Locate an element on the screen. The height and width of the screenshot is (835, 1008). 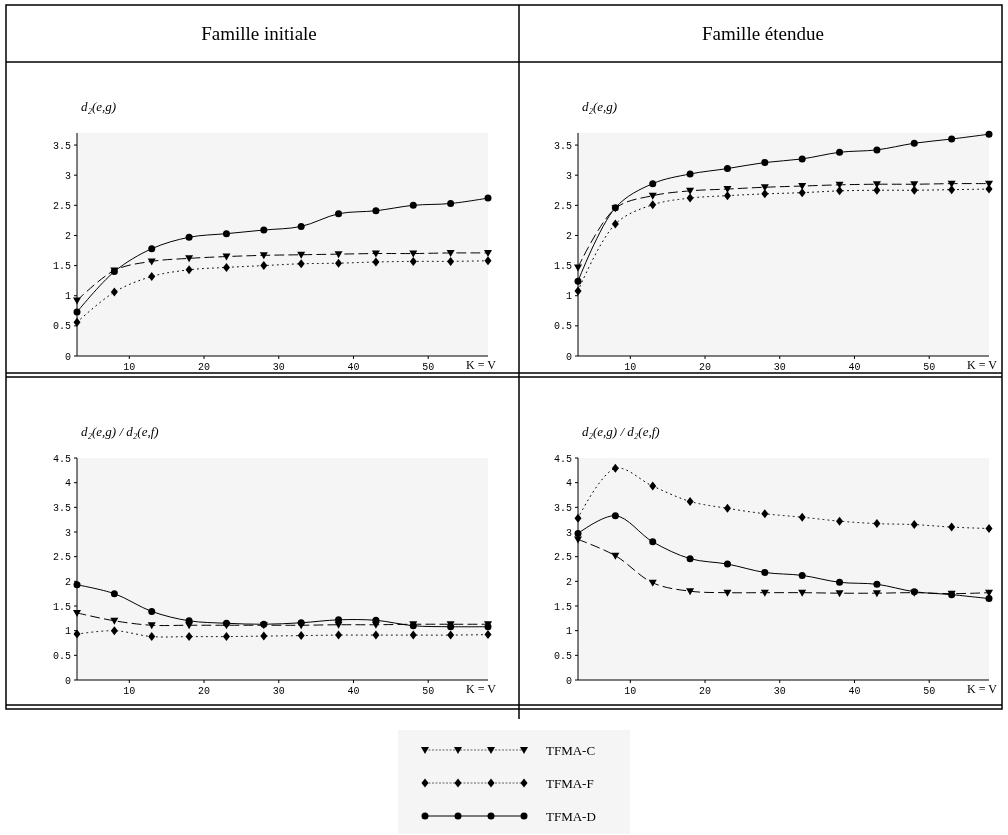
legend-label: TFMA-C is located at coordinates (571, 750).